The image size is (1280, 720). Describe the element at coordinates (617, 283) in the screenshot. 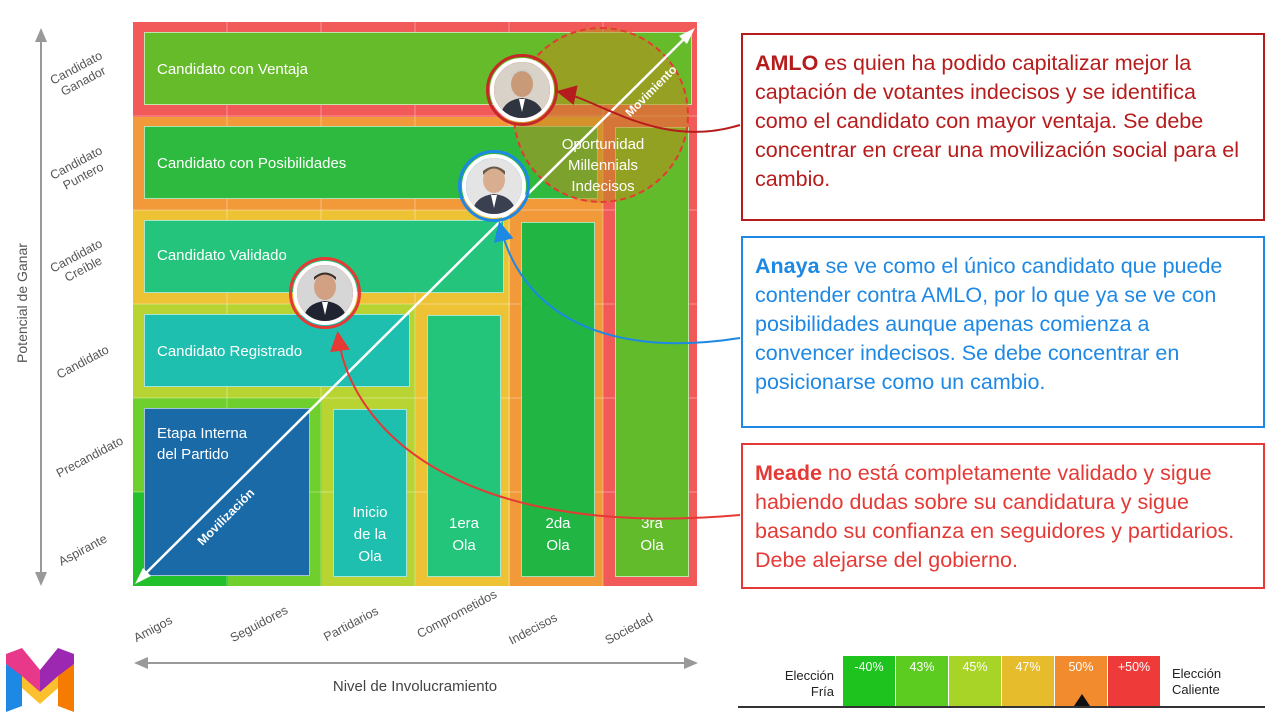

I see `anaya-connector` at that location.